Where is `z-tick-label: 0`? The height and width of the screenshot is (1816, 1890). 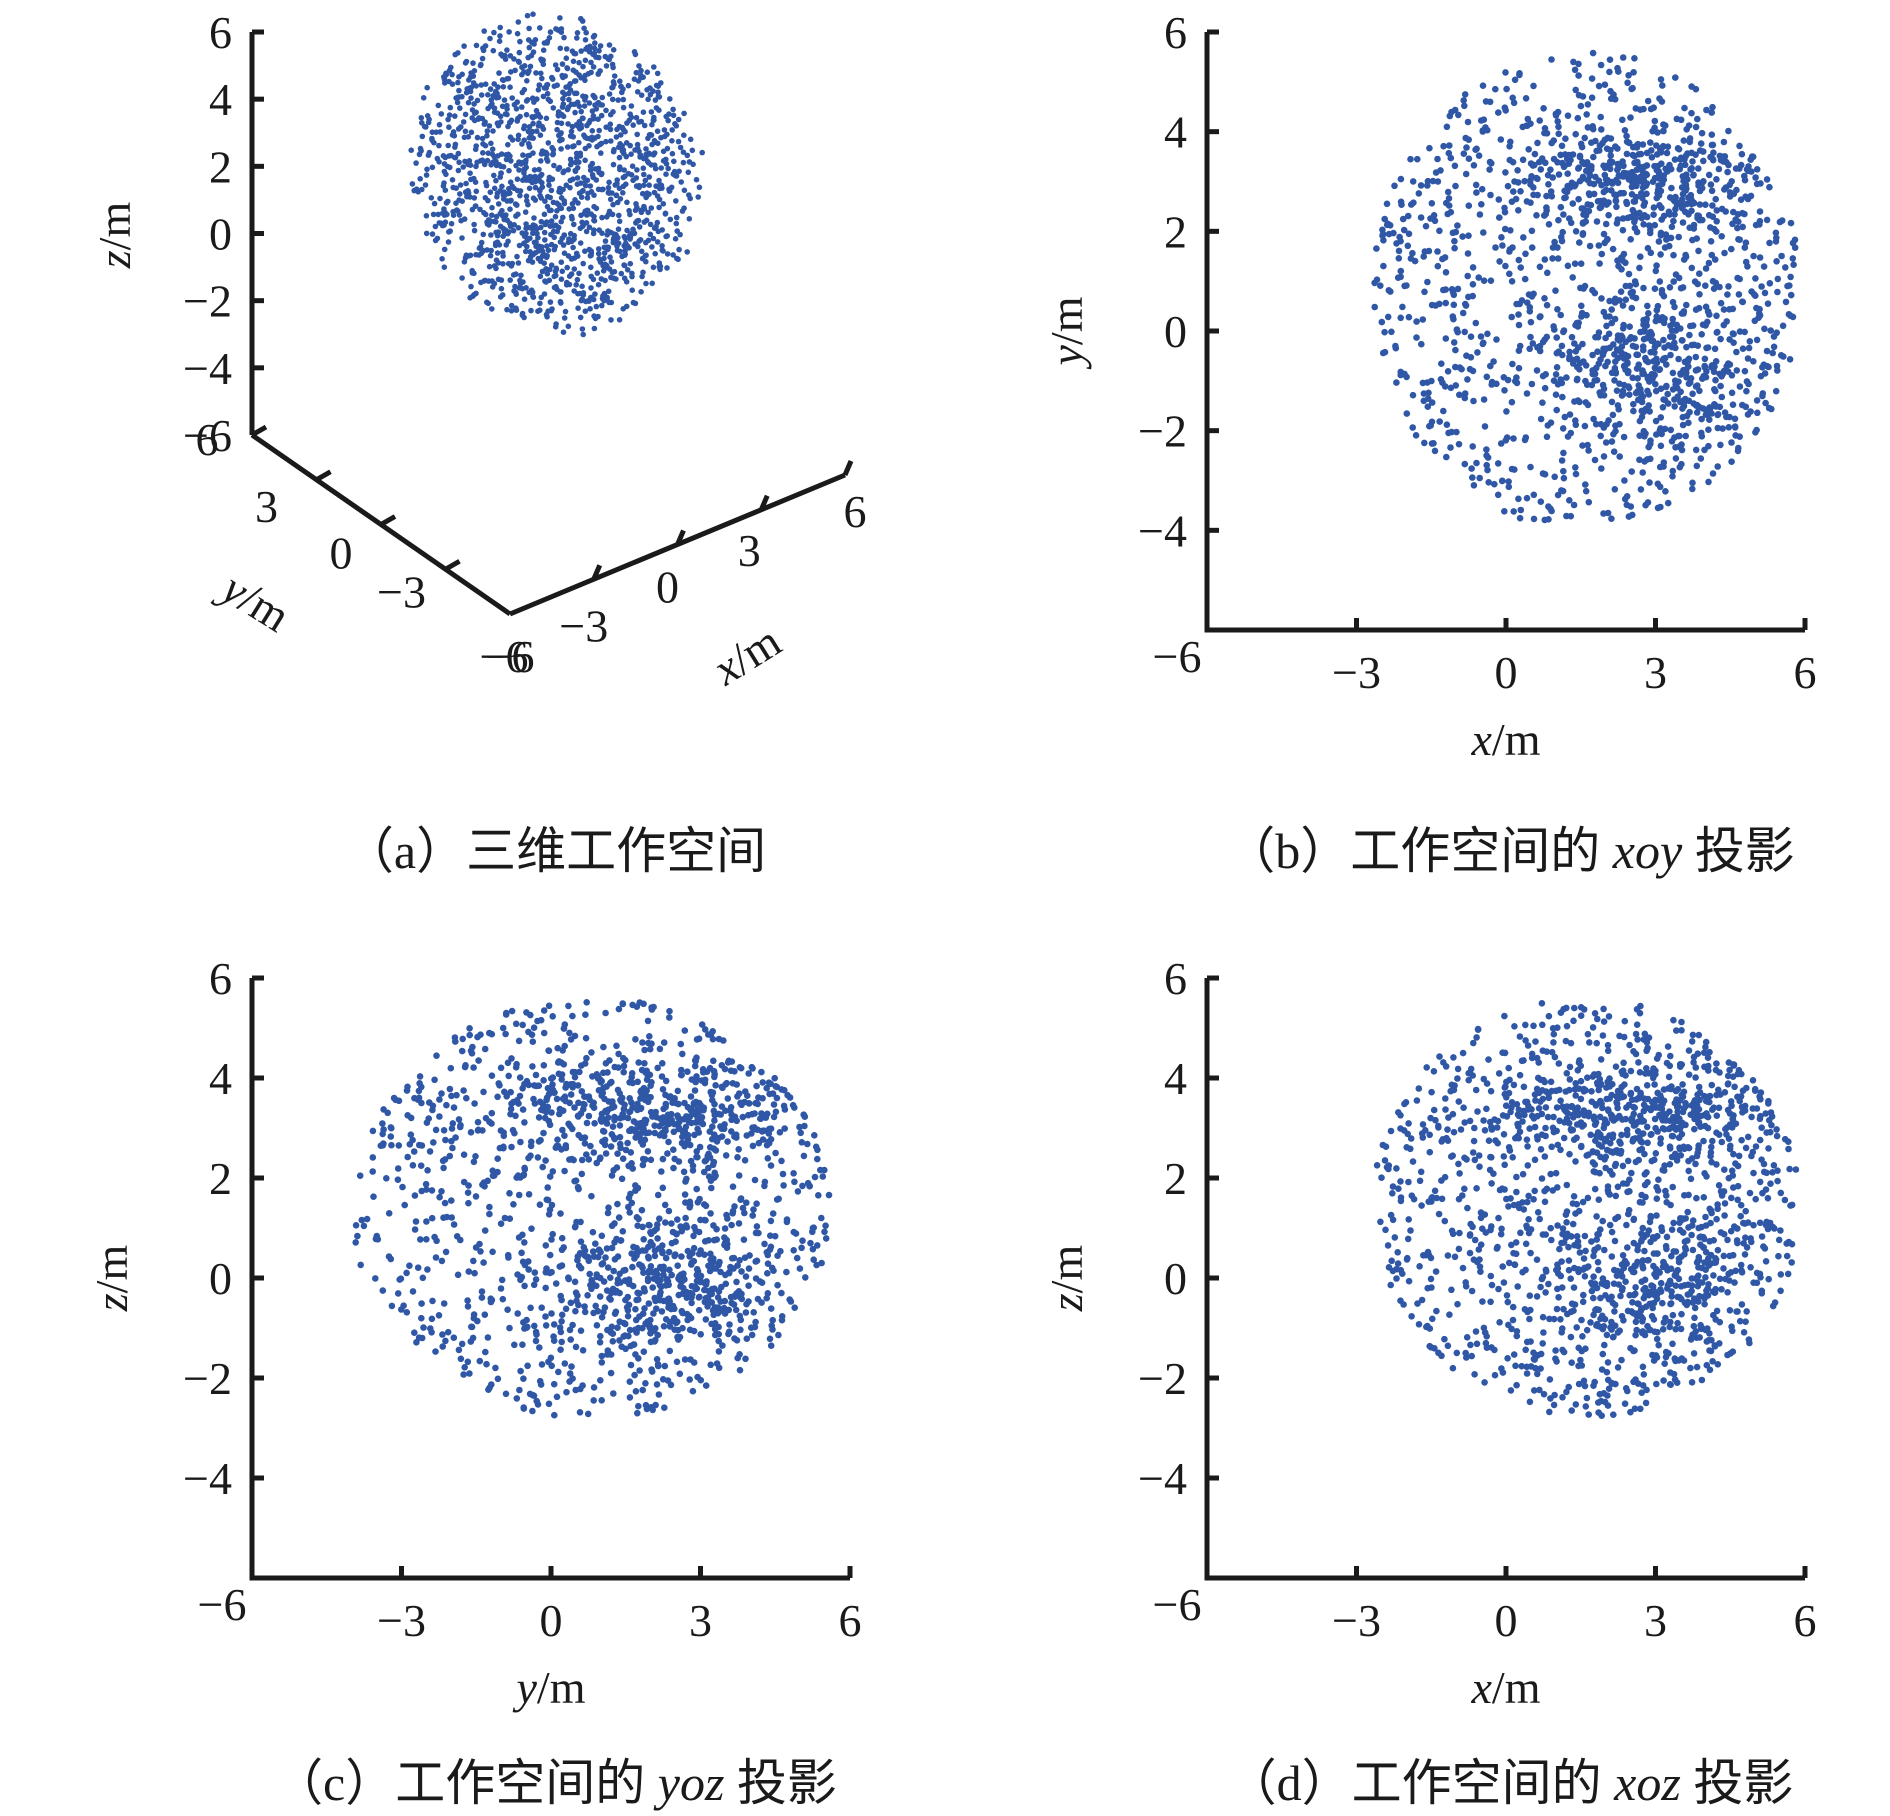
z-tick-label: 0 is located at coordinates (220, 234).